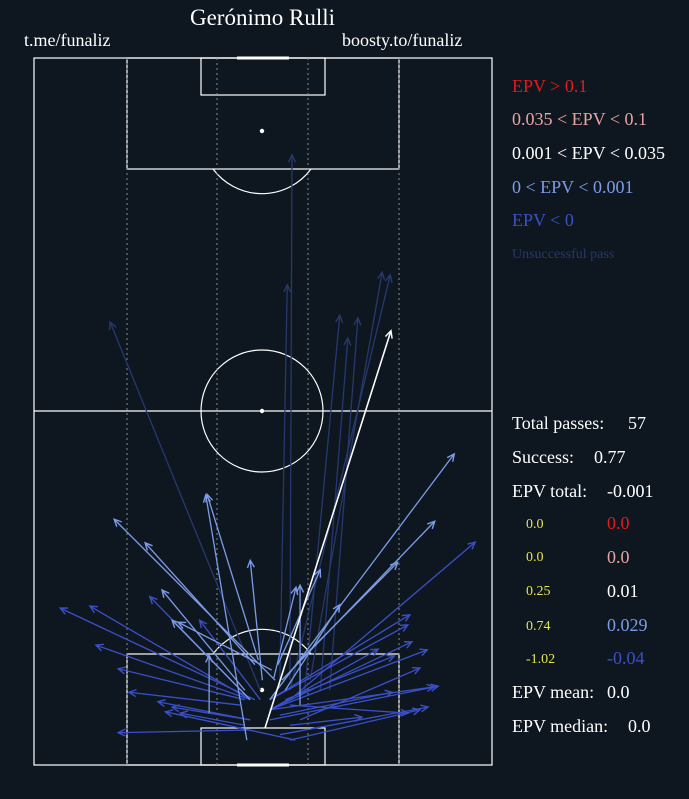 The height and width of the screenshot is (799, 689). Describe the element at coordinates (262, 690) in the screenshot. I see `penalty-spot-bottom` at that location.